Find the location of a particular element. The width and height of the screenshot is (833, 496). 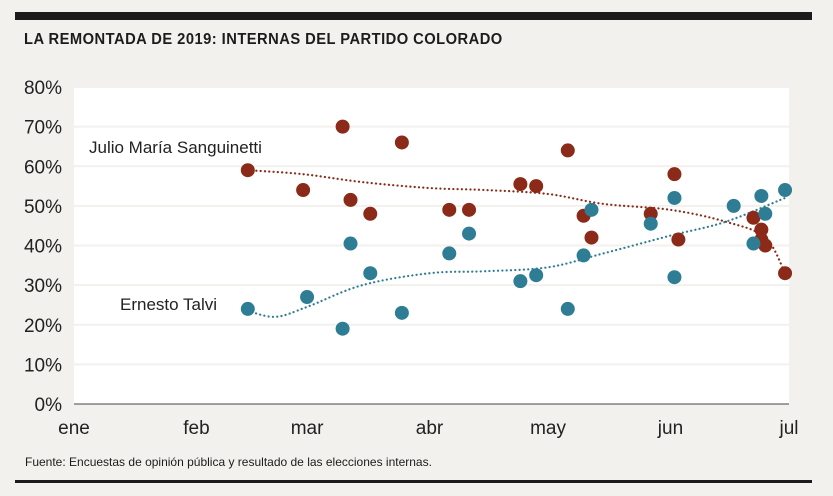

y-tick-label: 10% is located at coordinates (43, 365).